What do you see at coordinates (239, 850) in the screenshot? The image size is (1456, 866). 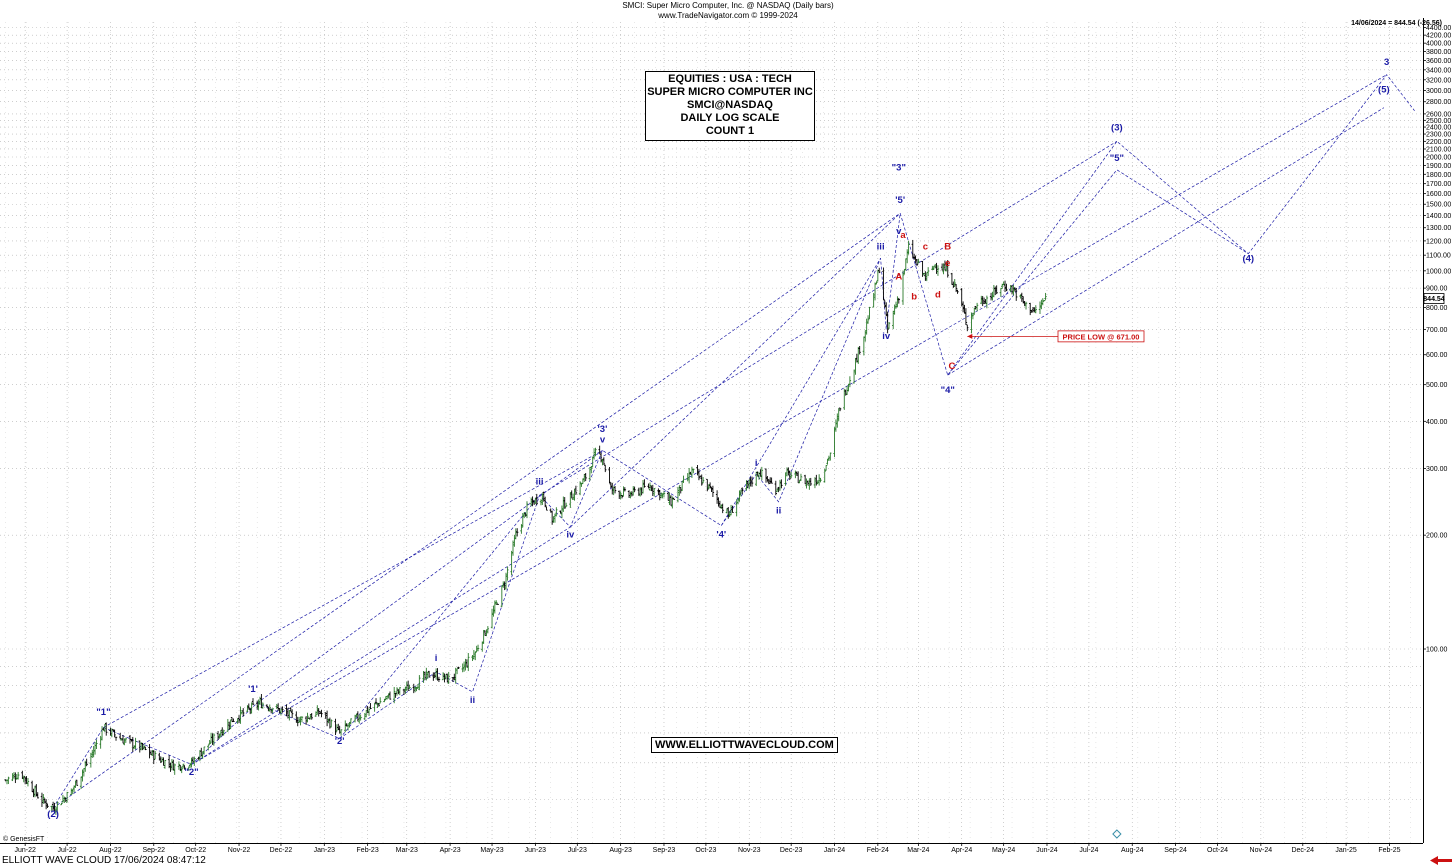 I see `x-tick-label: Nov-22` at bounding box center [239, 850].